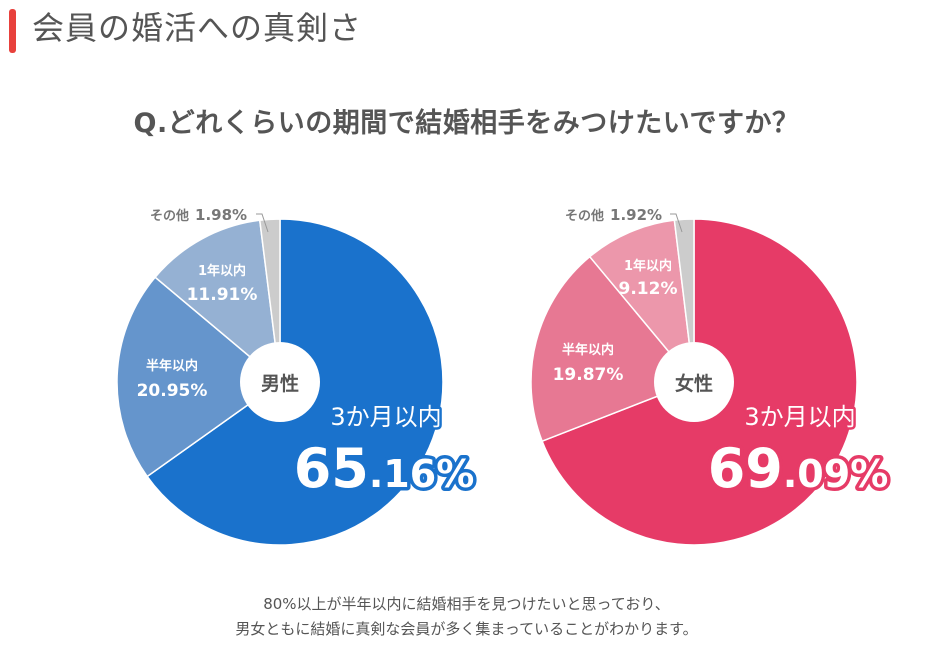 This screenshot has width=933, height=671. What do you see at coordinates (466, 629) in the screenshot?
I see `caption-line-2: 男女ともに結婚に真剣な会員が多く集まっていることがわかります。` at bounding box center [466, 629].